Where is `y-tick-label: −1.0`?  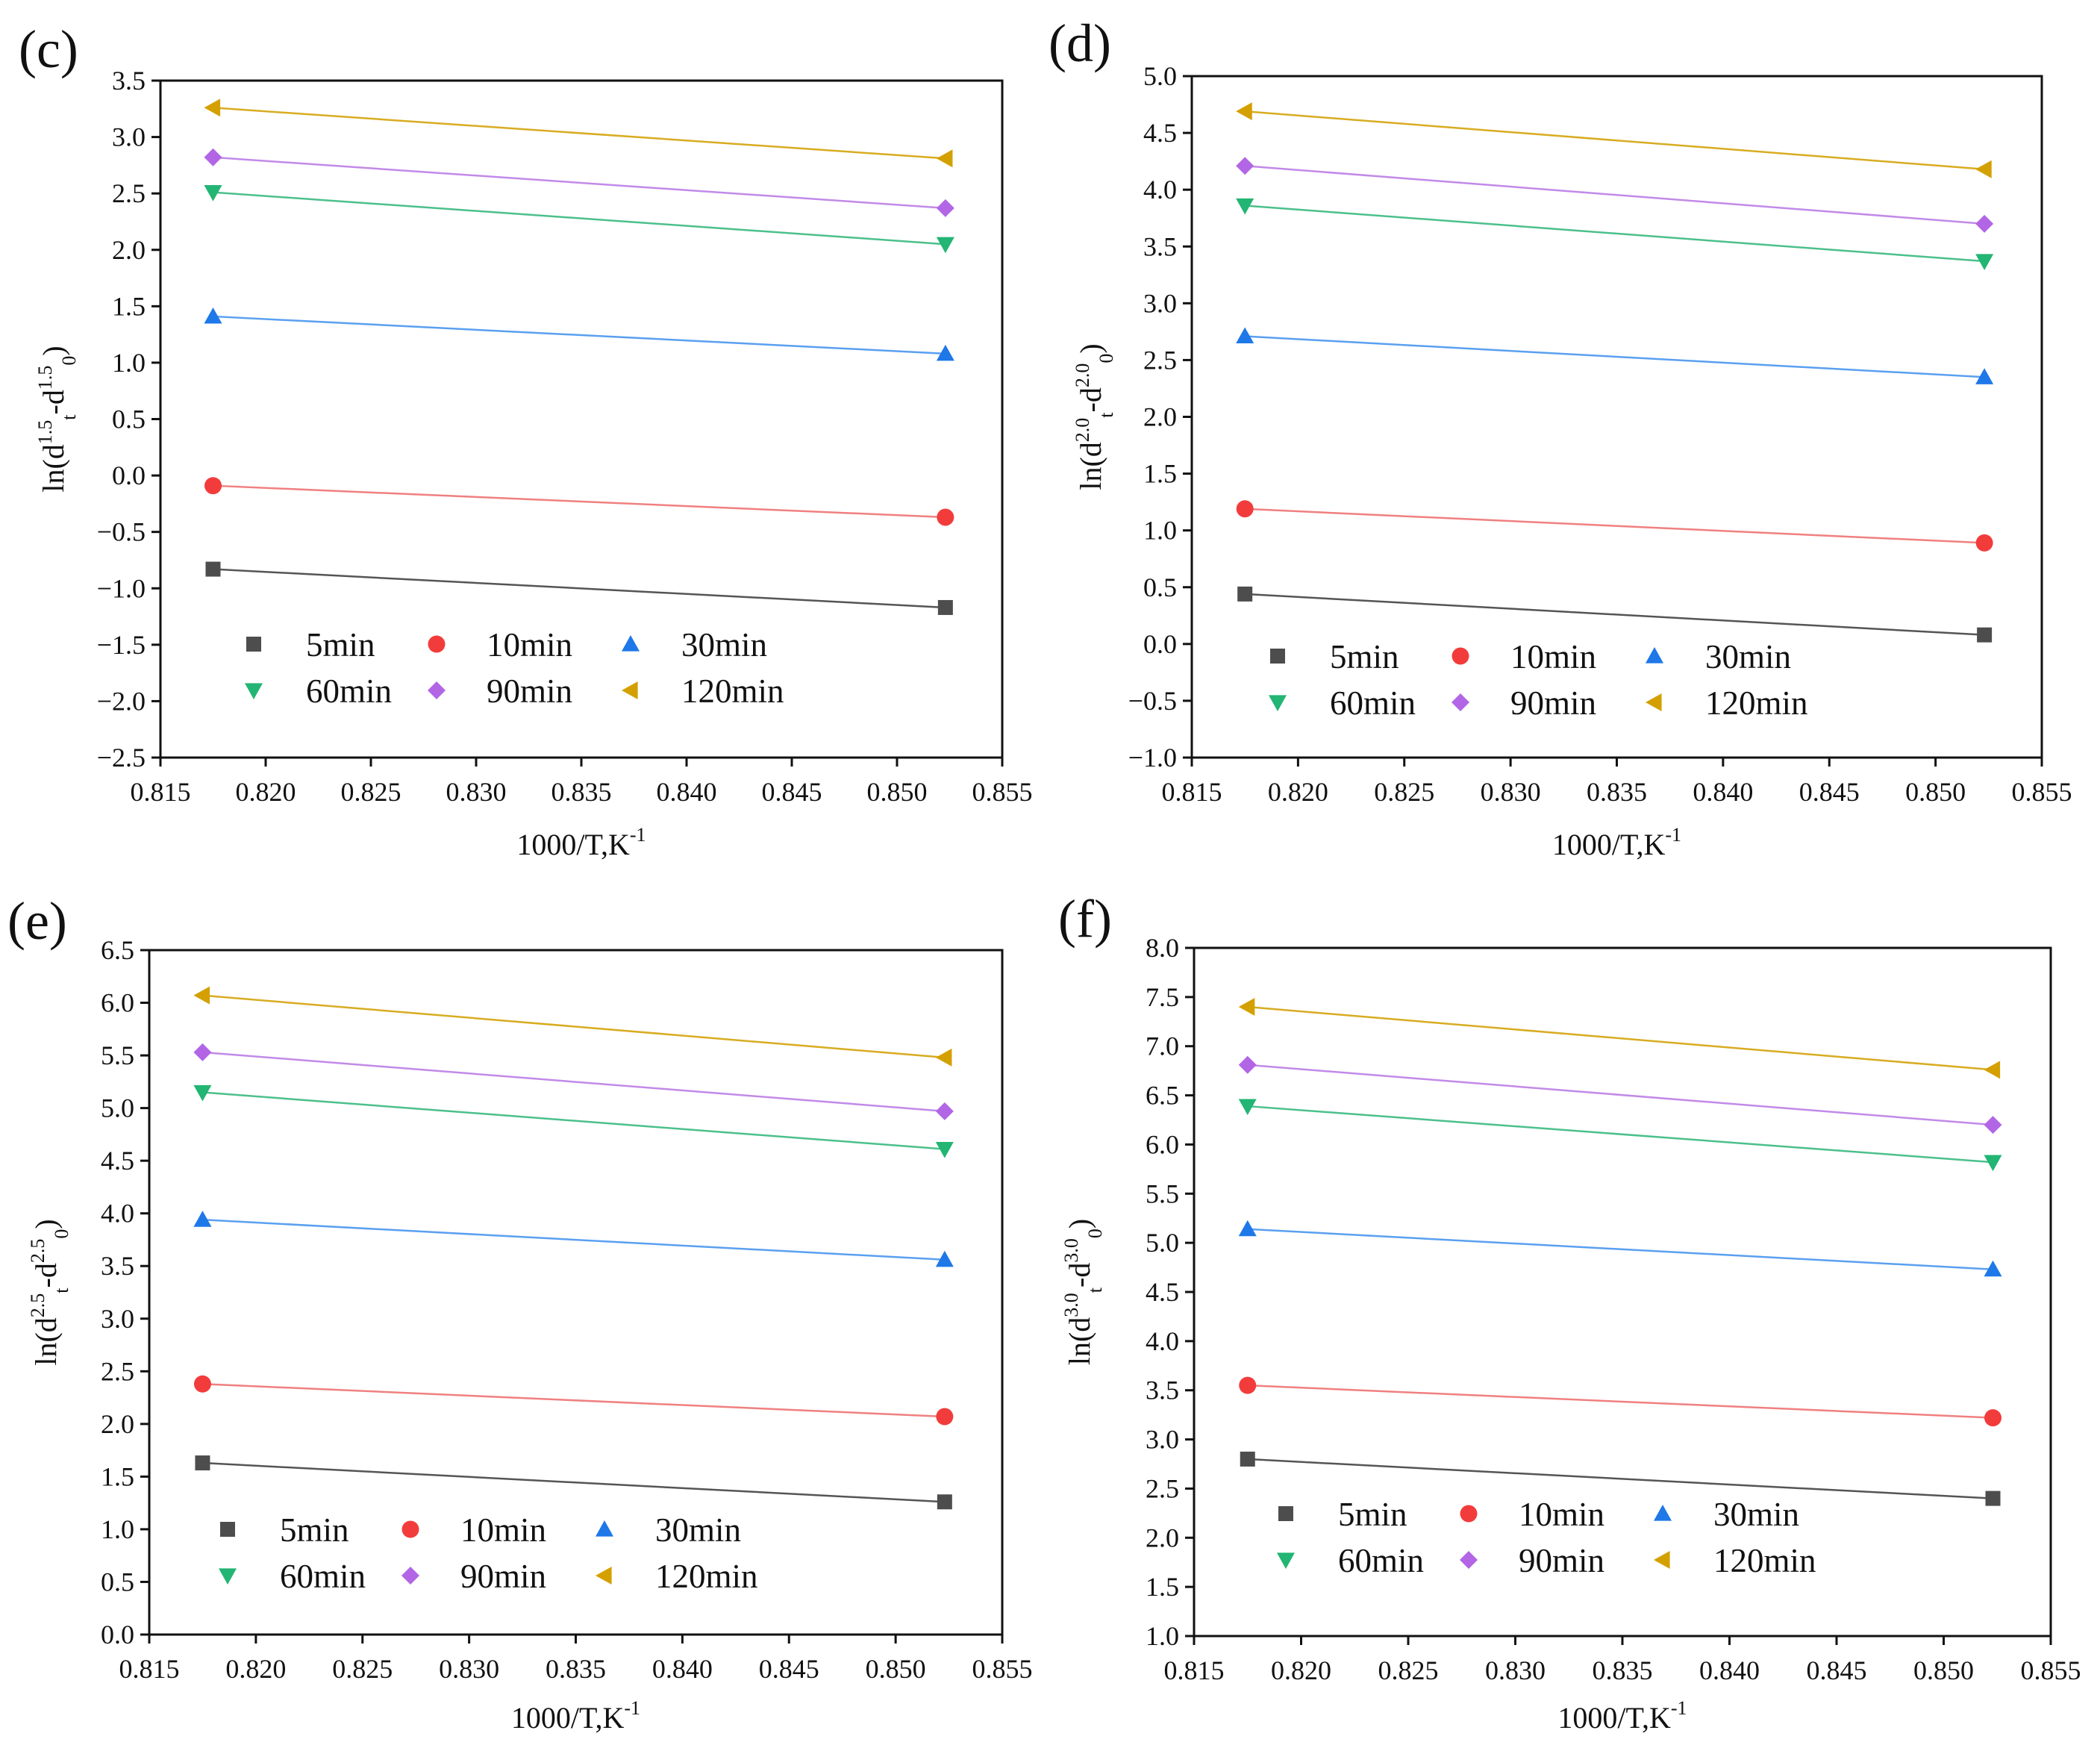
y-tick-label: −1.0 is located at coordinates (122, 588).